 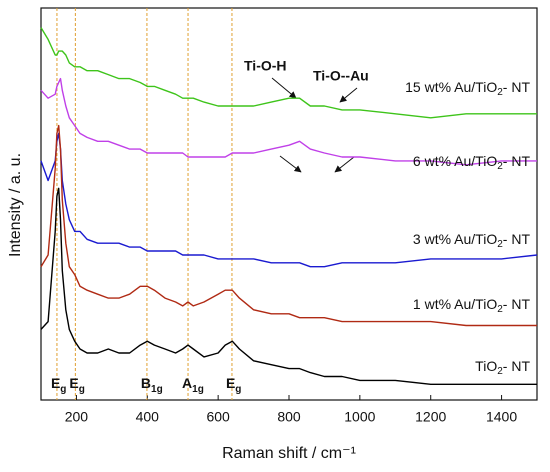 I want to click on mode-label: B1g, so click(x=152, y=385).